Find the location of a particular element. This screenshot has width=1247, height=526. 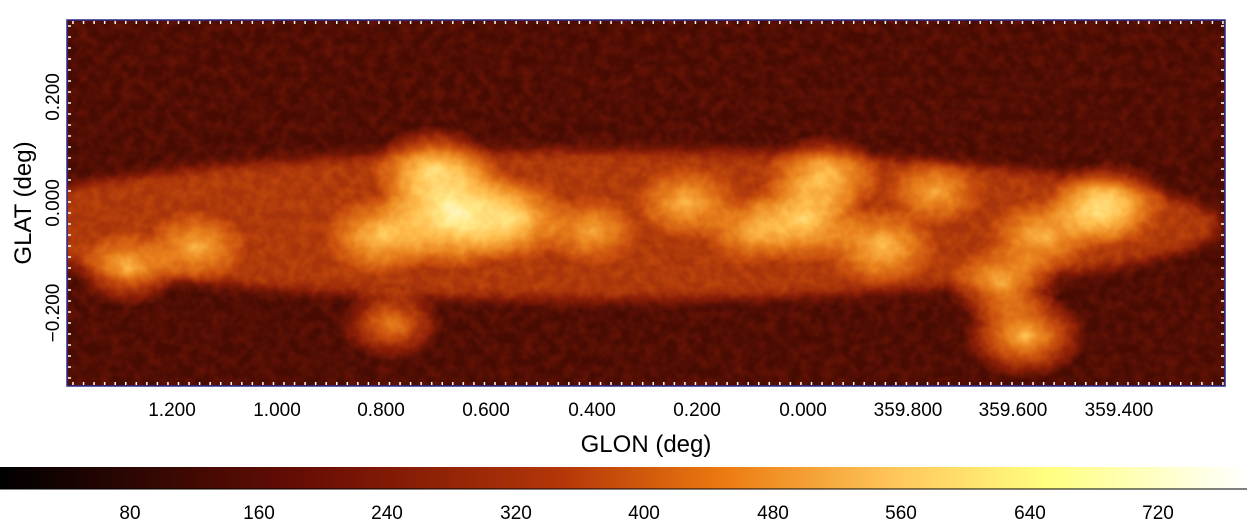

x-tick-label: 0.600 is located at coordinates (486, 410).